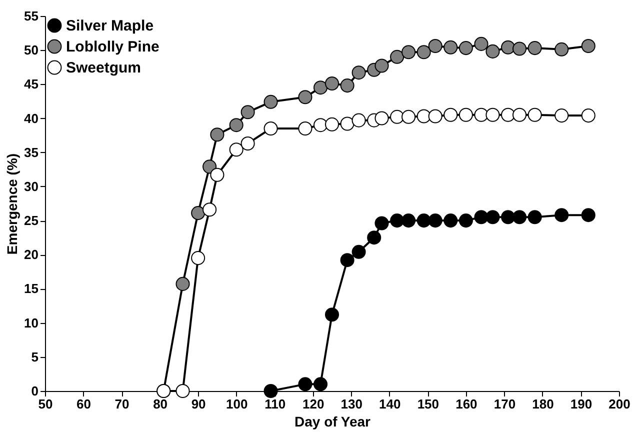 Image resolution: width=642 pixels, height=434 pixels. I want to click on x-tick-label: 60, so click(83, 404).